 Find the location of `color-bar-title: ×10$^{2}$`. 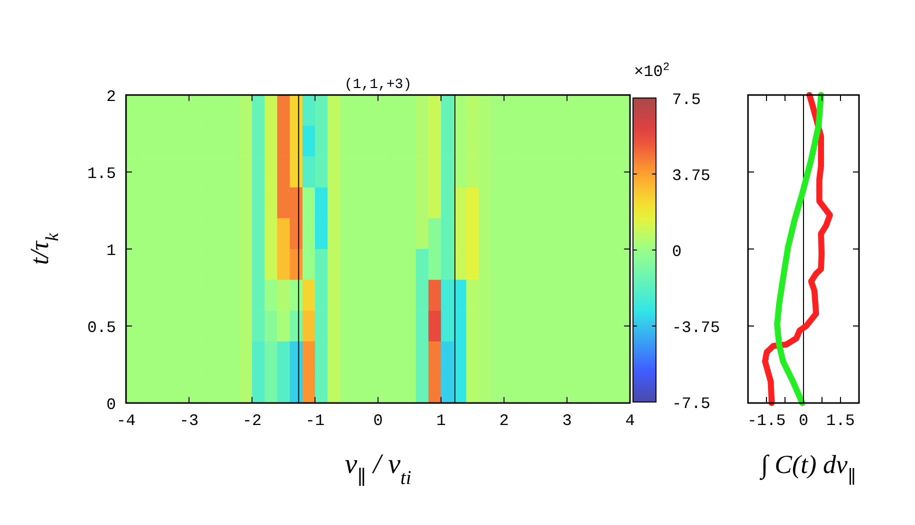

color-bar-title: ×10$^{2}$ is located at coordinates (652, 71).